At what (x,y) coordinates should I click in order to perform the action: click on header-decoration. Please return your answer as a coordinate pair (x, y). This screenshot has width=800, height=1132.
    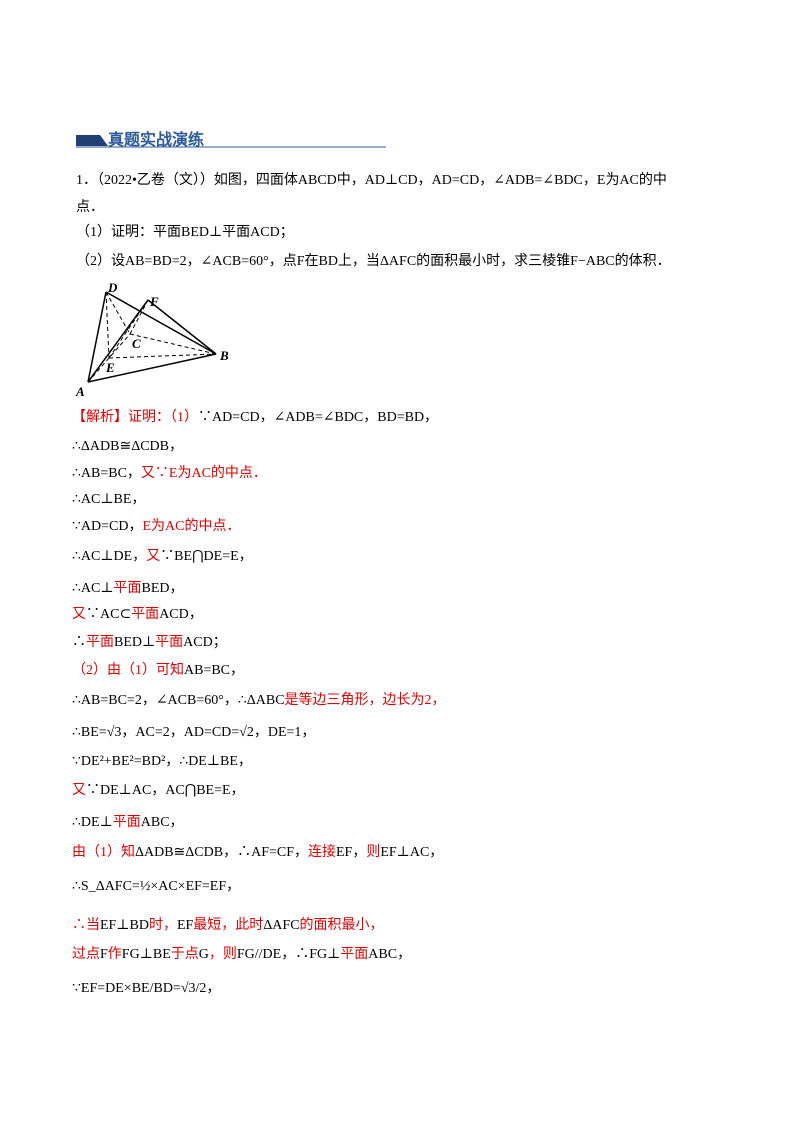
    Looking at the image, I should click on (231, 141).